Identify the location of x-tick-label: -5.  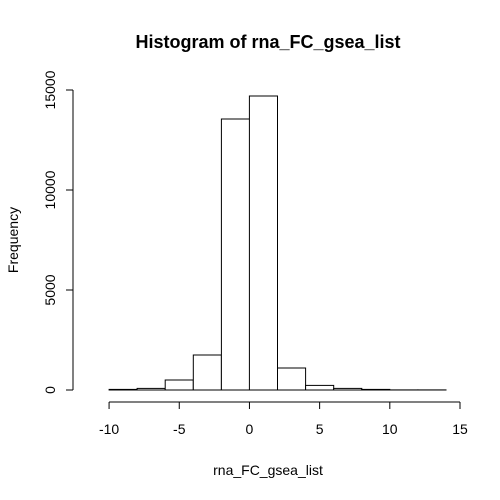
(179, 429).